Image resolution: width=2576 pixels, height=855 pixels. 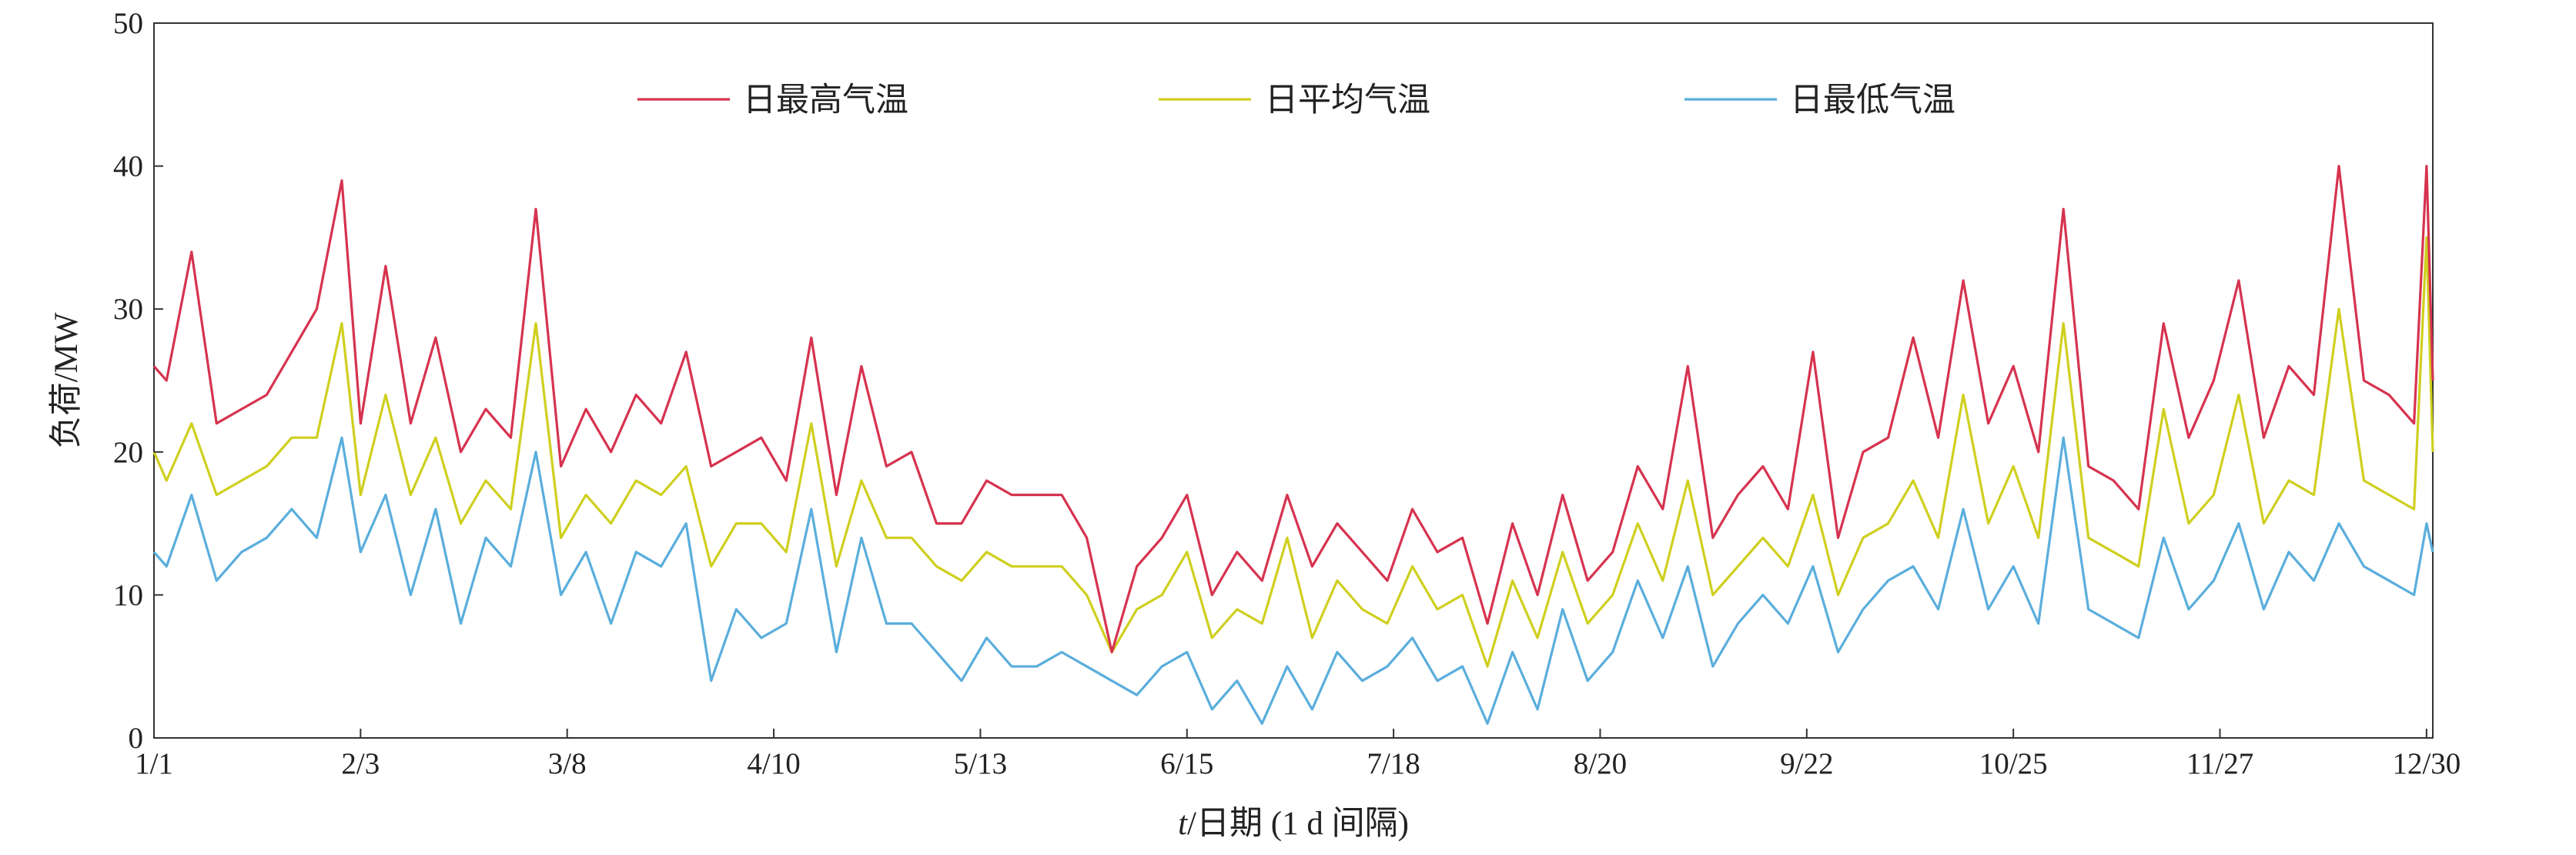 What do you see at coordinates (128, 166) in the screenshot?
I see `y-tick-label: 40` at bounding box center [128, 166].